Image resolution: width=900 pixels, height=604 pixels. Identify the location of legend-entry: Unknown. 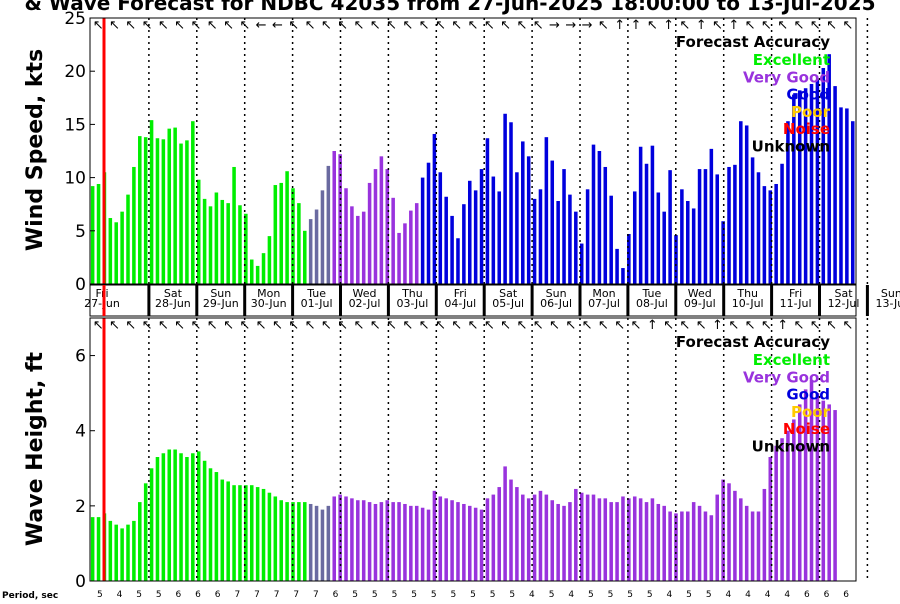
(791, 147).